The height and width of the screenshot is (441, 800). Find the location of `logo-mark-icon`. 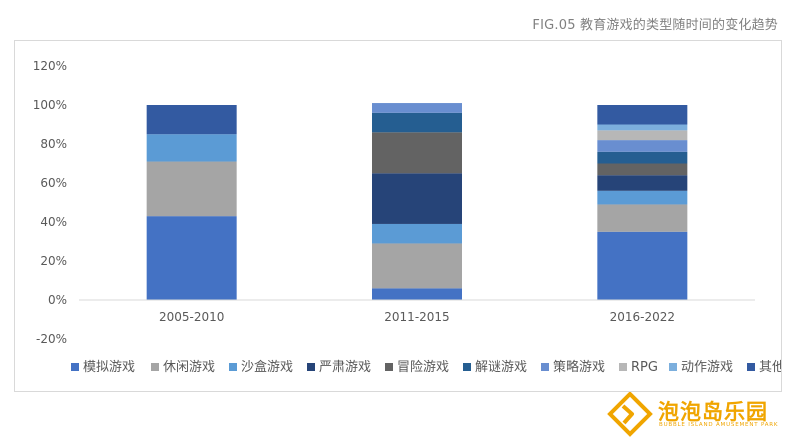

logo-mark-icon is located at coordinates (630, 414).